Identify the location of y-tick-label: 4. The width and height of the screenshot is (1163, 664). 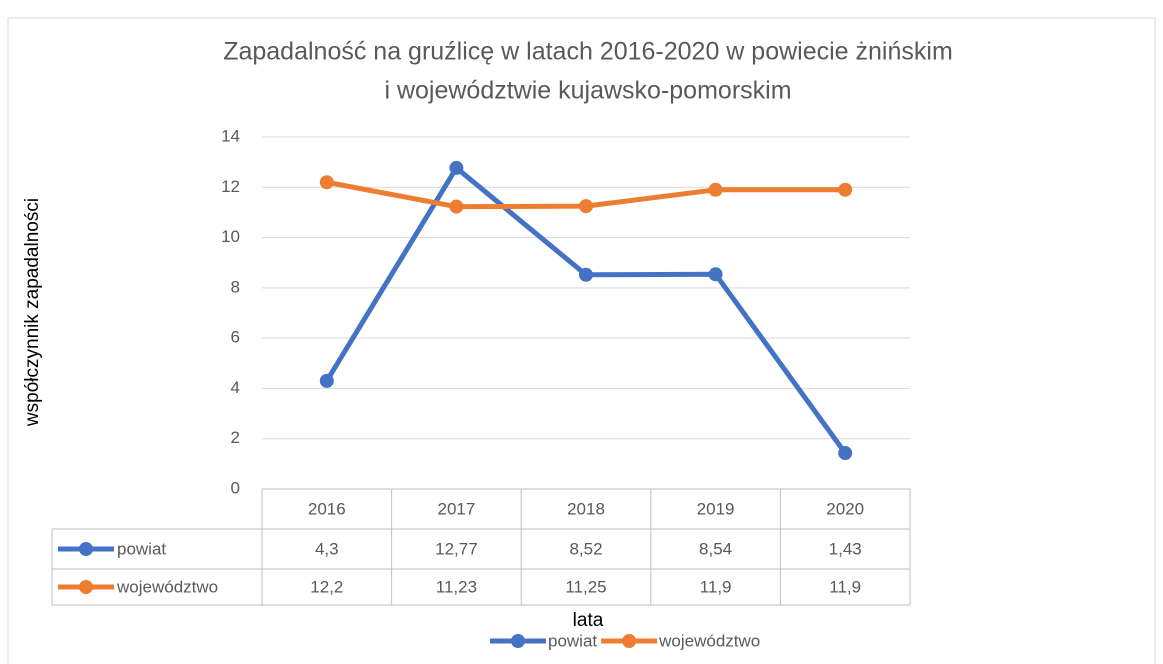
(235, 387).